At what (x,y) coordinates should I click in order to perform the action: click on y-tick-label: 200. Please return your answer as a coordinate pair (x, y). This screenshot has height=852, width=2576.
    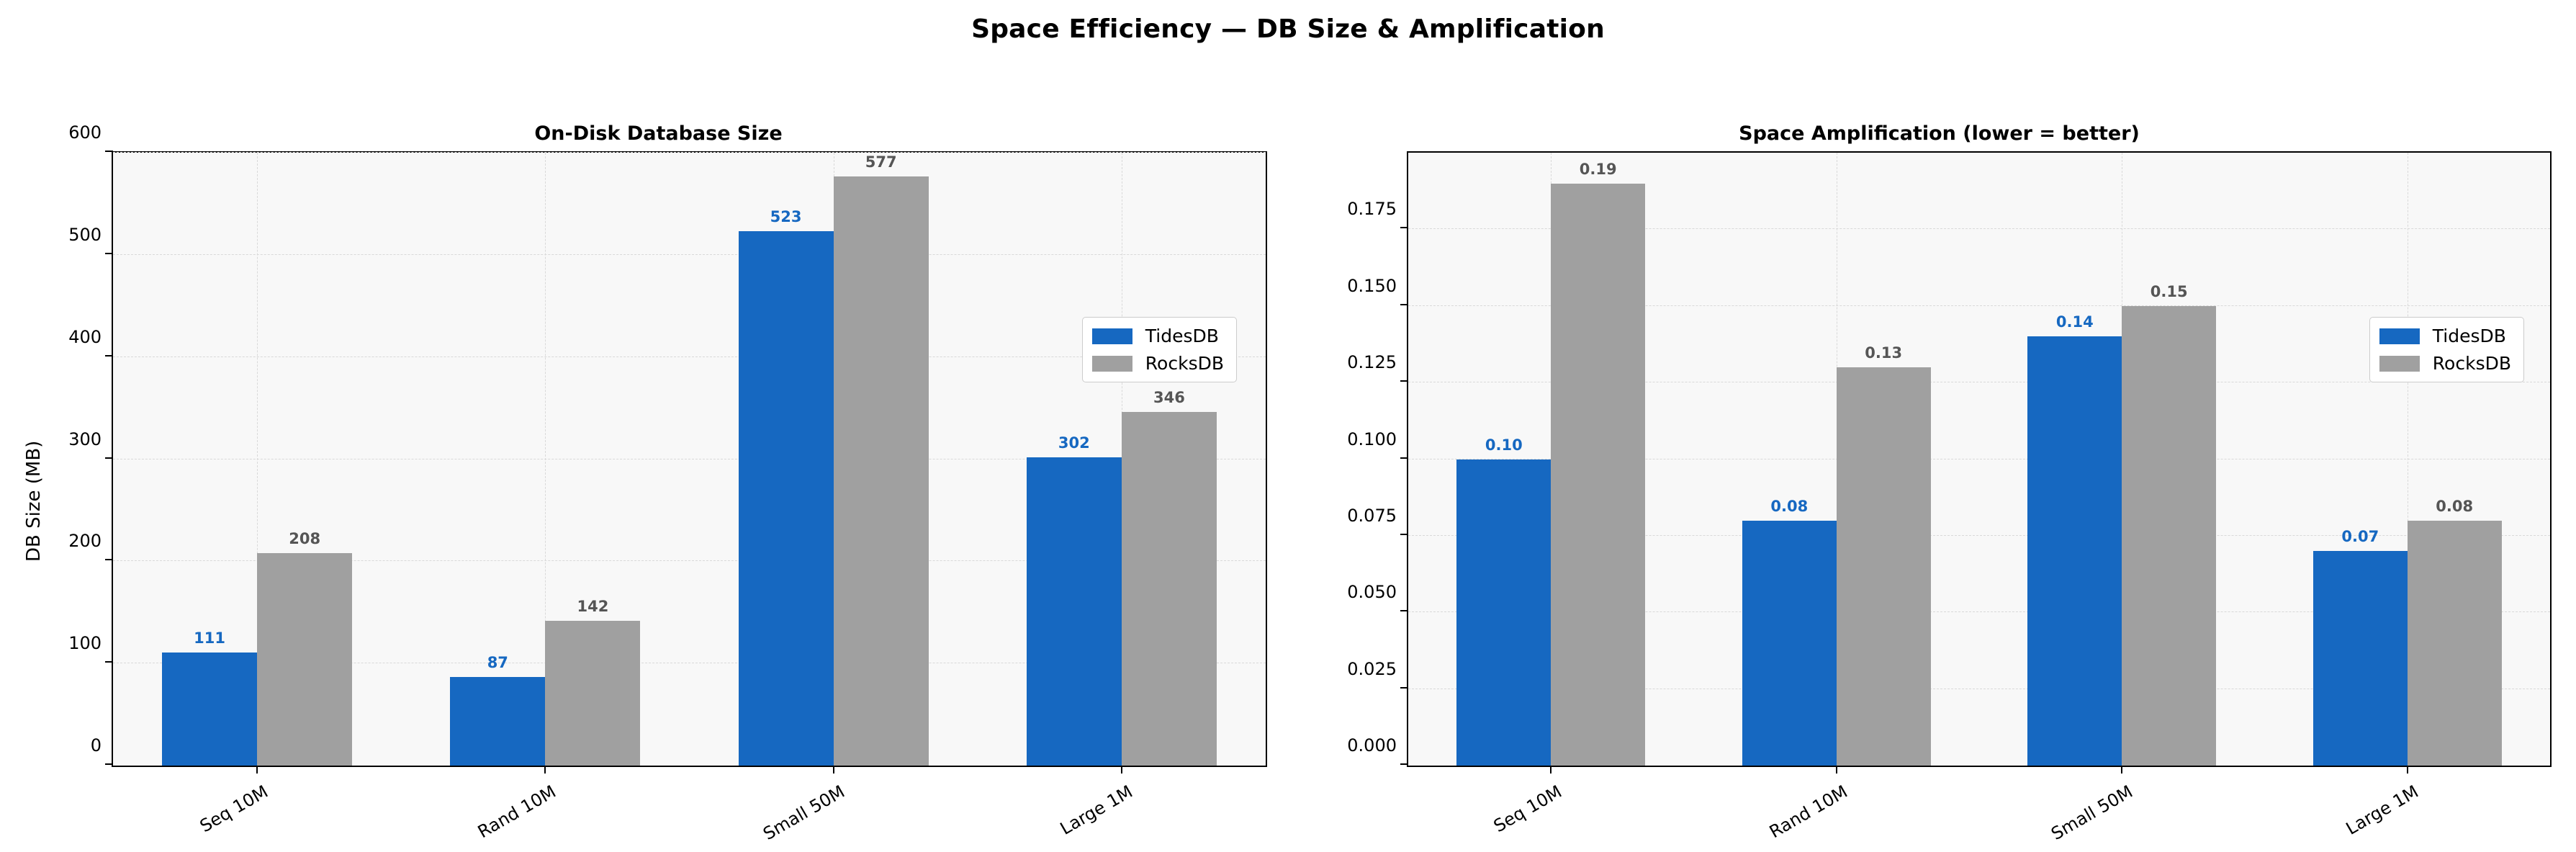
    Looking at the image, I should click on (85, 541).